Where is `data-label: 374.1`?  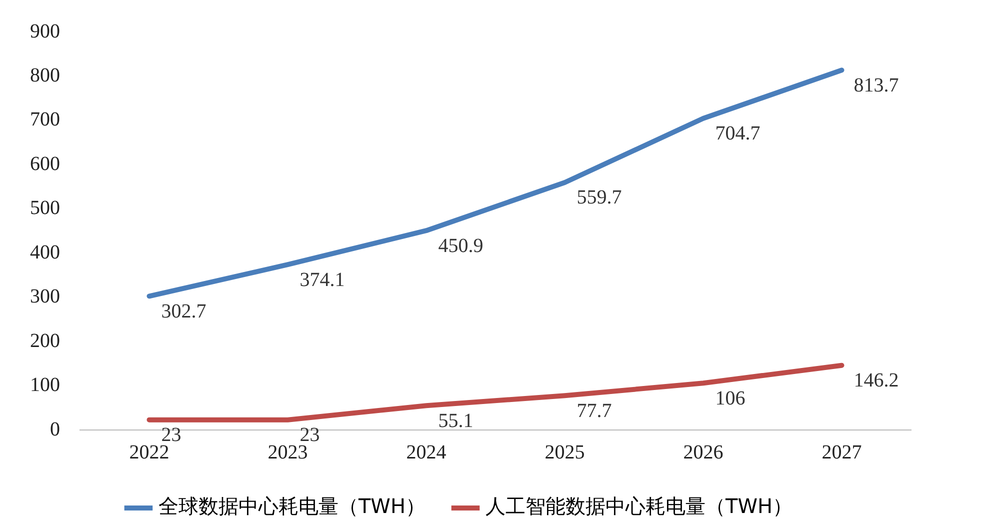
data-label: 374.1 is located at coordinates (322, 279).